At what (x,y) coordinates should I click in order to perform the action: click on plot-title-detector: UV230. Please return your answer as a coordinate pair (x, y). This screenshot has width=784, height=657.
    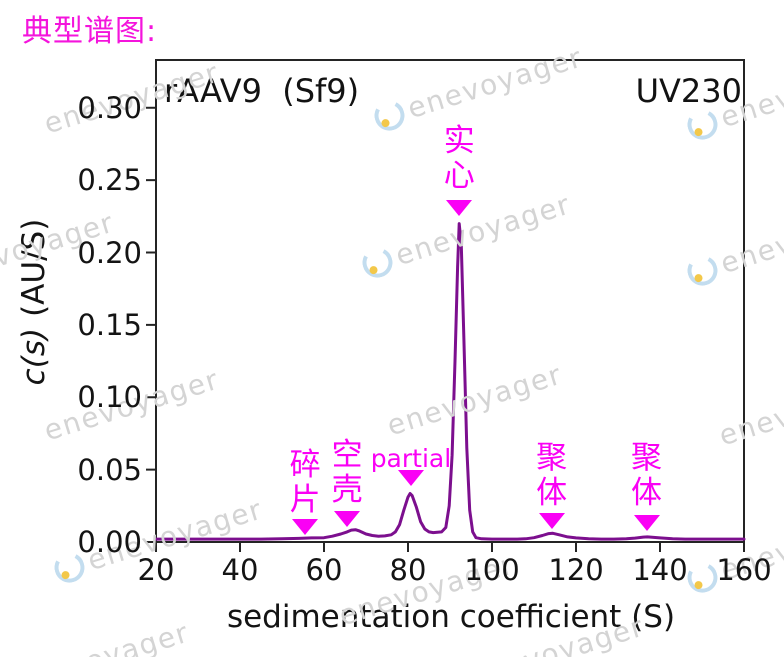
    Looking at the image, I should click on (688, 91).